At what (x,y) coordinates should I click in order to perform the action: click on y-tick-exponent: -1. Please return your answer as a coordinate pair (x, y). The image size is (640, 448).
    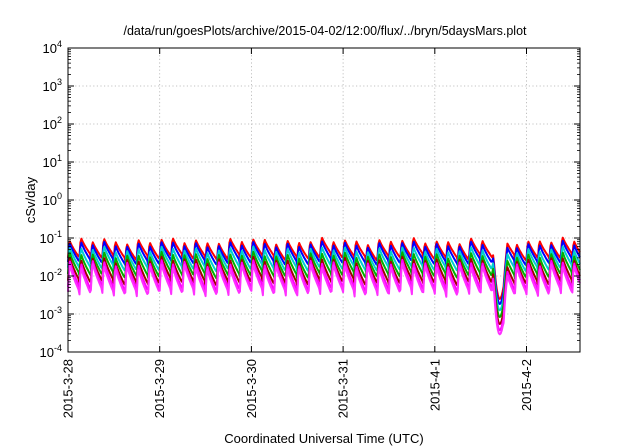
    Looking at the image, I should click on (58, 234).